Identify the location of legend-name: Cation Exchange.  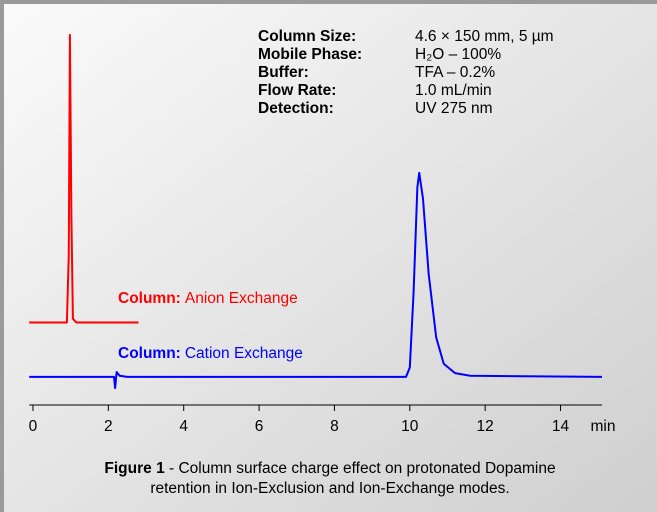
(244, 353).